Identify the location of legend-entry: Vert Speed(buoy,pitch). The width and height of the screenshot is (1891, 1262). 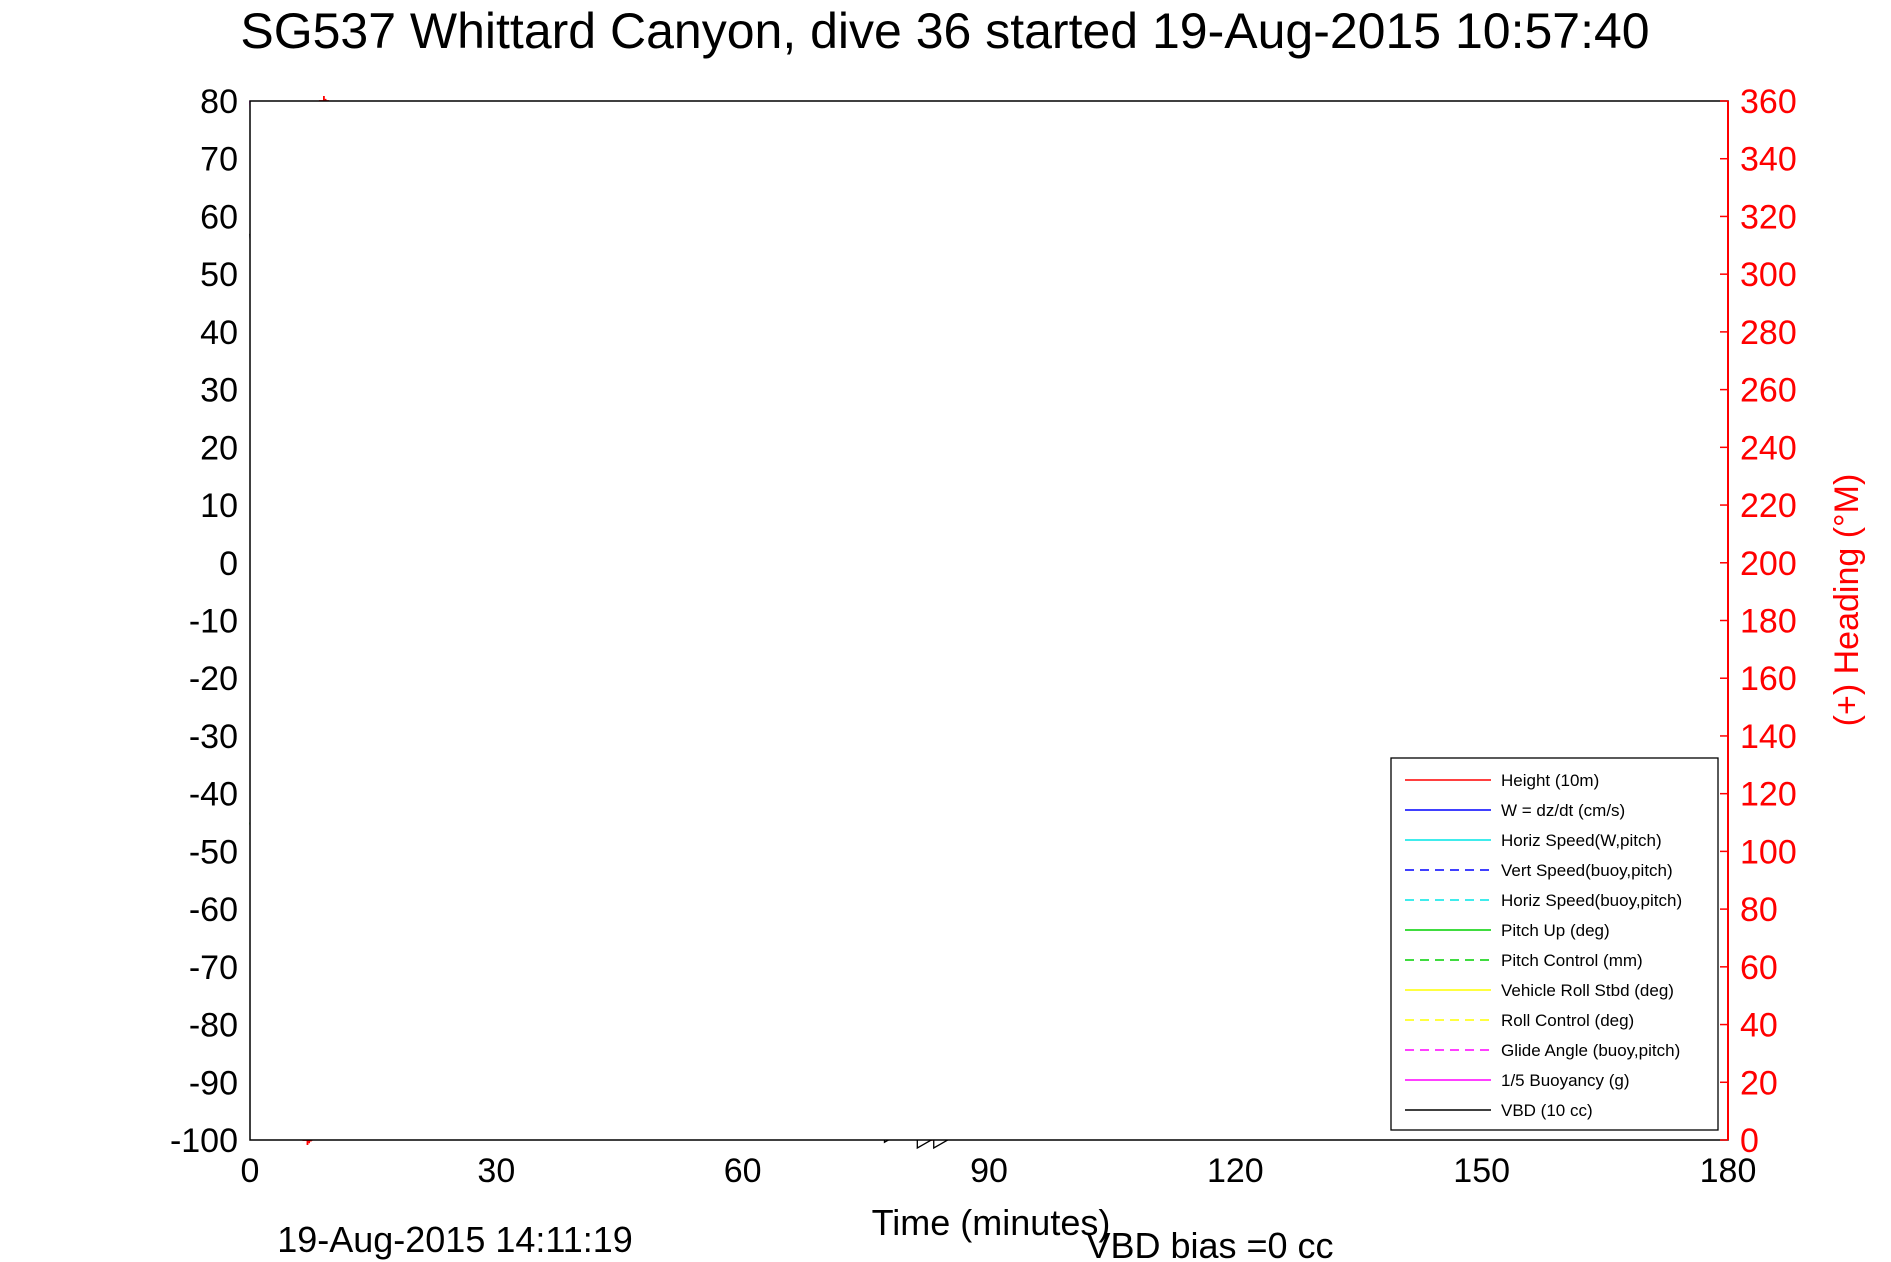
(1587, 870).